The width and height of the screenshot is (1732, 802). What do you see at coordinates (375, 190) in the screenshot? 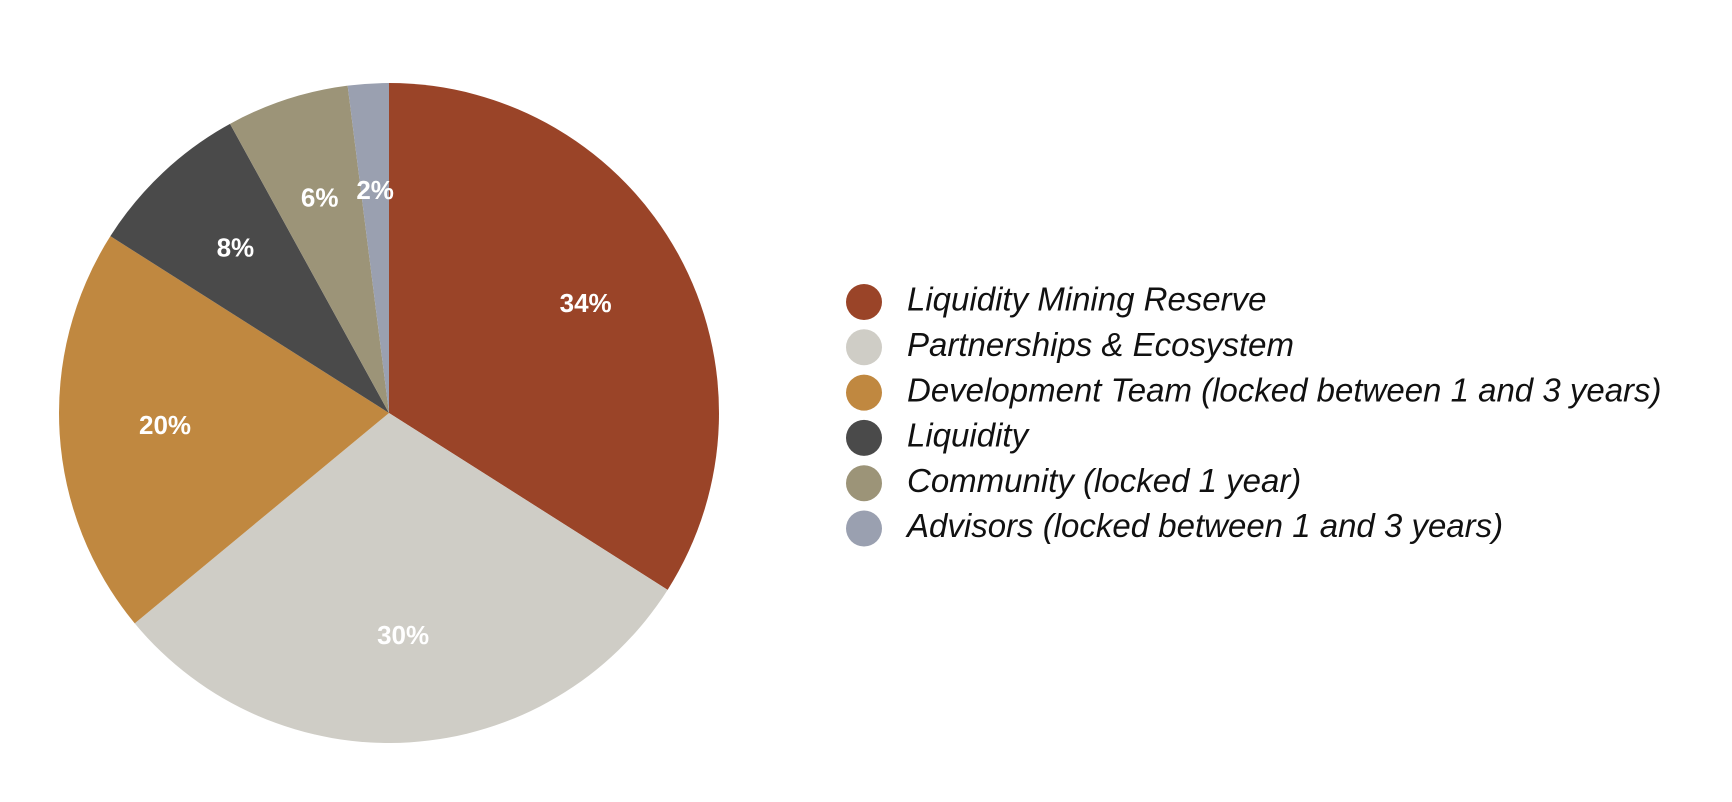
I see `value-label: 2%` at bounding box center [375, 190].